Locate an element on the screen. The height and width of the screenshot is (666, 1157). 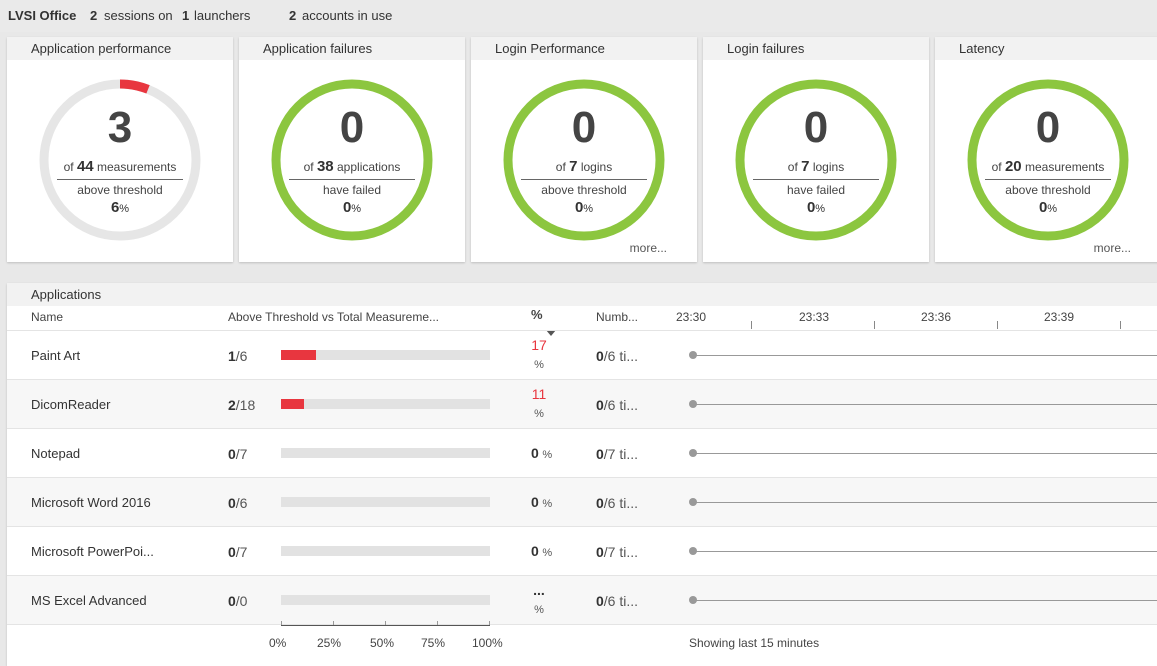
accounts-label: accounts in use is located at coordinates (347, 15).